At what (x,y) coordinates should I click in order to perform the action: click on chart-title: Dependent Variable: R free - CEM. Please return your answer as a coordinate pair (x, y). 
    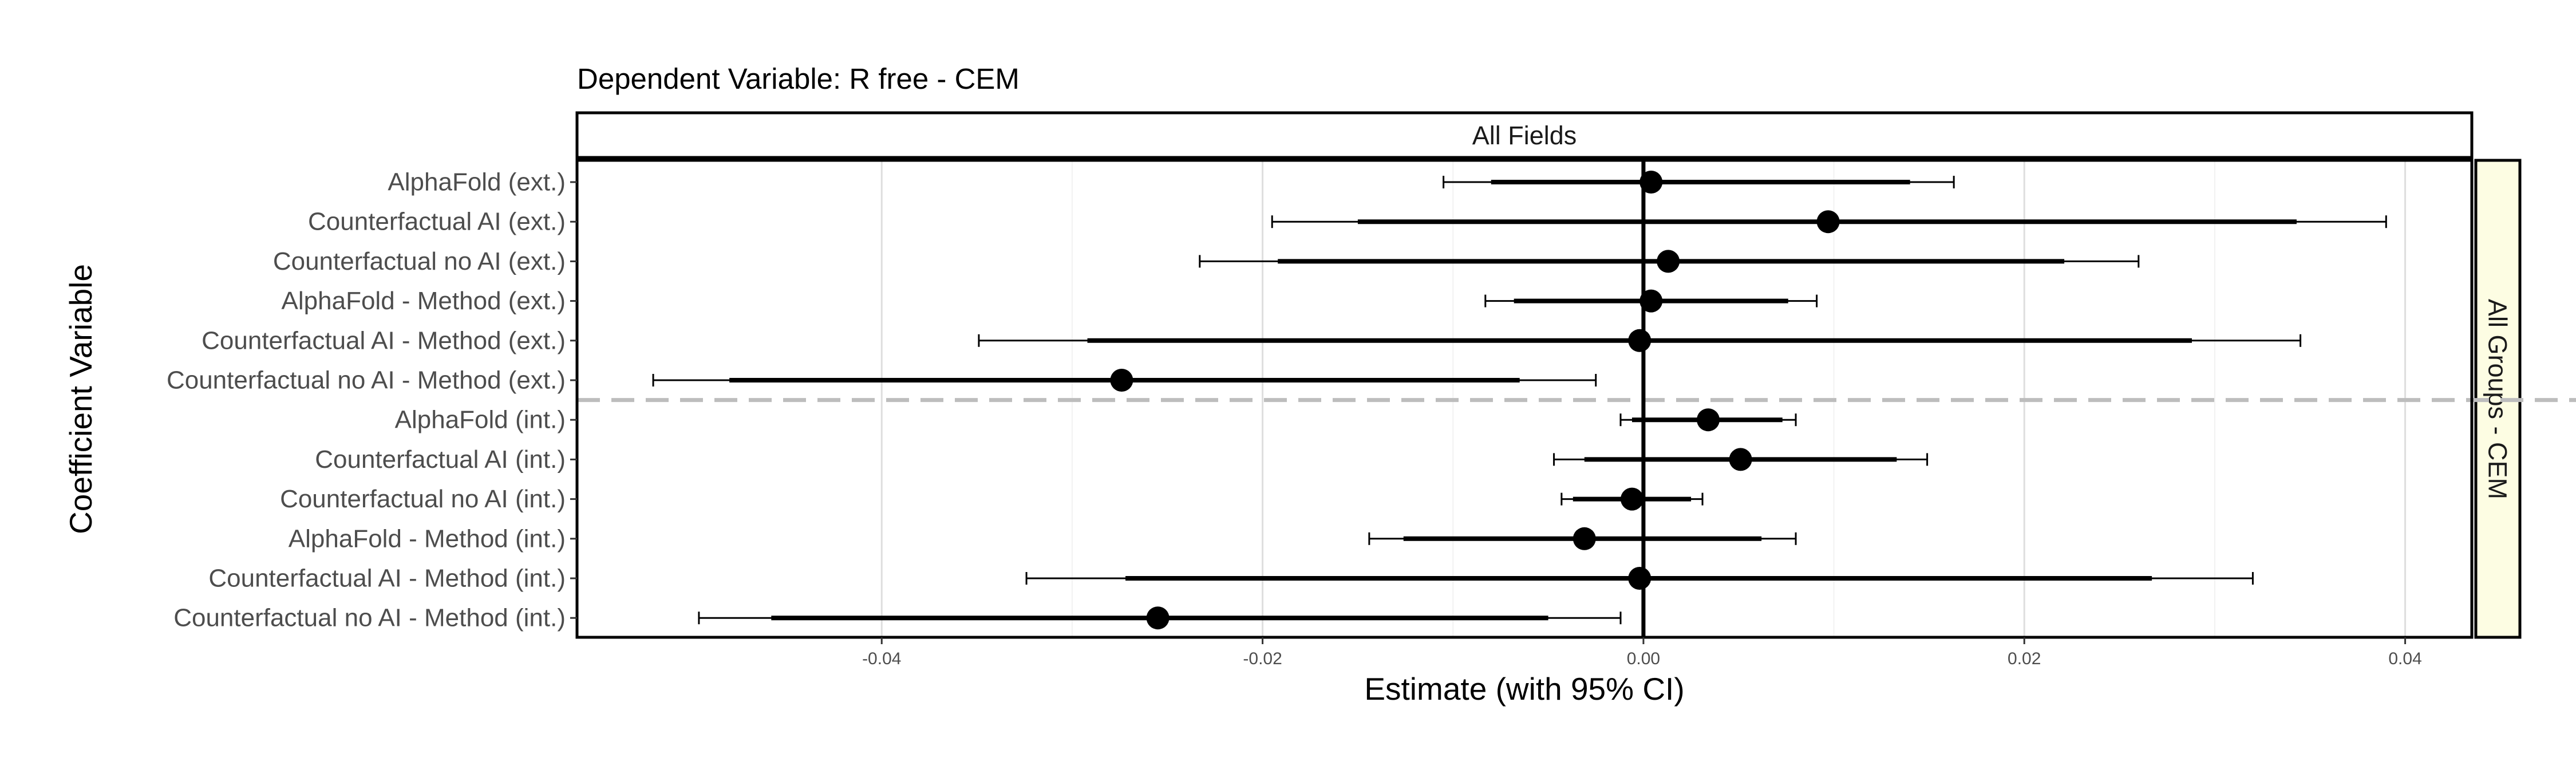
    Looking at the image, I should click on (798, 78).